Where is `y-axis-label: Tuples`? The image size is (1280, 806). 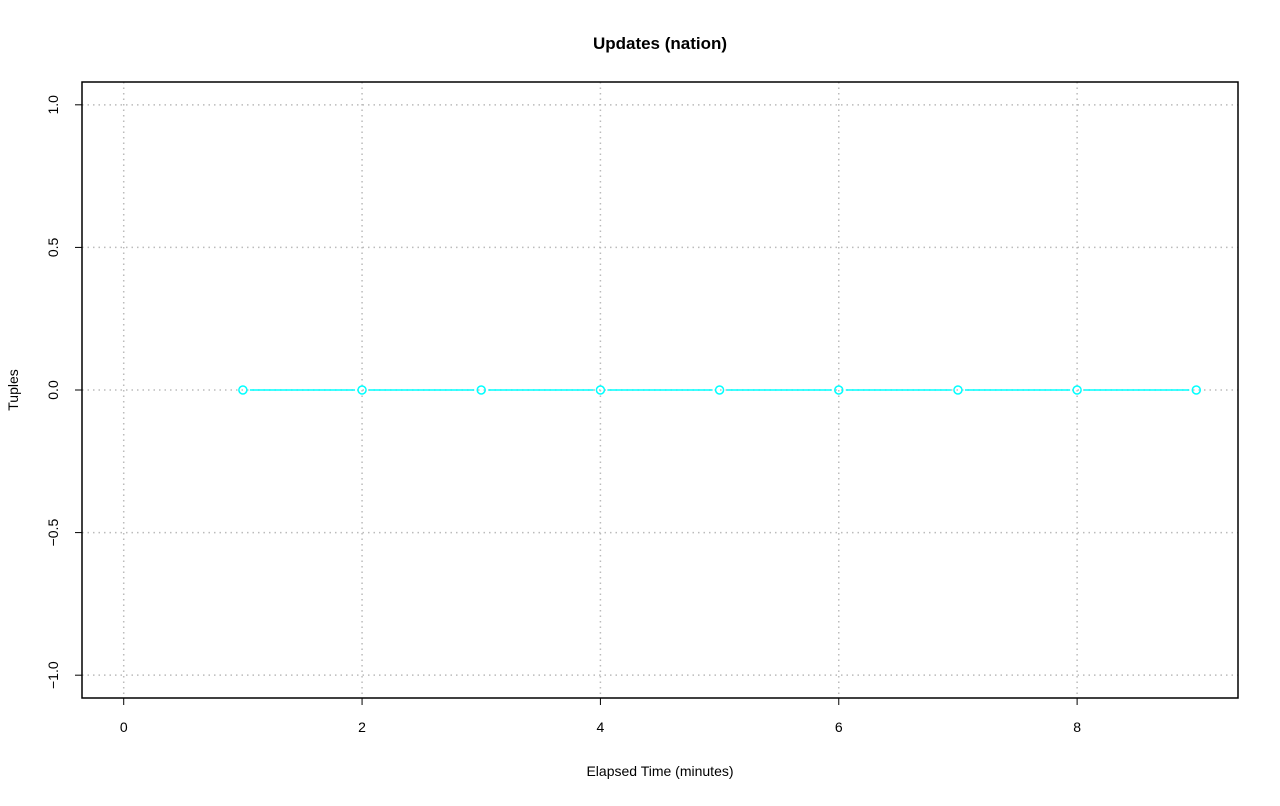
y-axis-label: Tuples is located at coordinates (13, 390).